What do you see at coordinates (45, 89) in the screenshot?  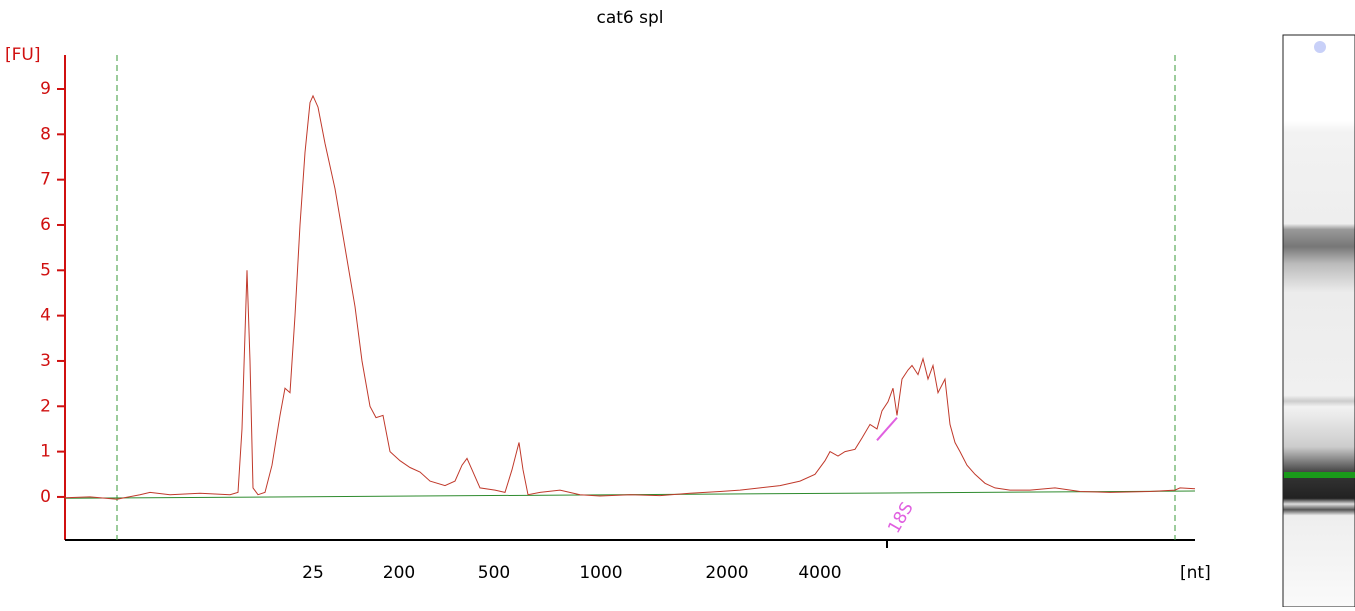 I see `y-tick-label: 9` at bounding box center [45, 89].